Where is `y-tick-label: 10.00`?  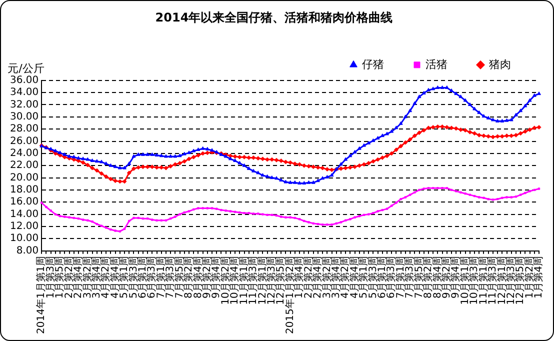
y-tick-label: 10.00 is located at coordinates (24, 238).